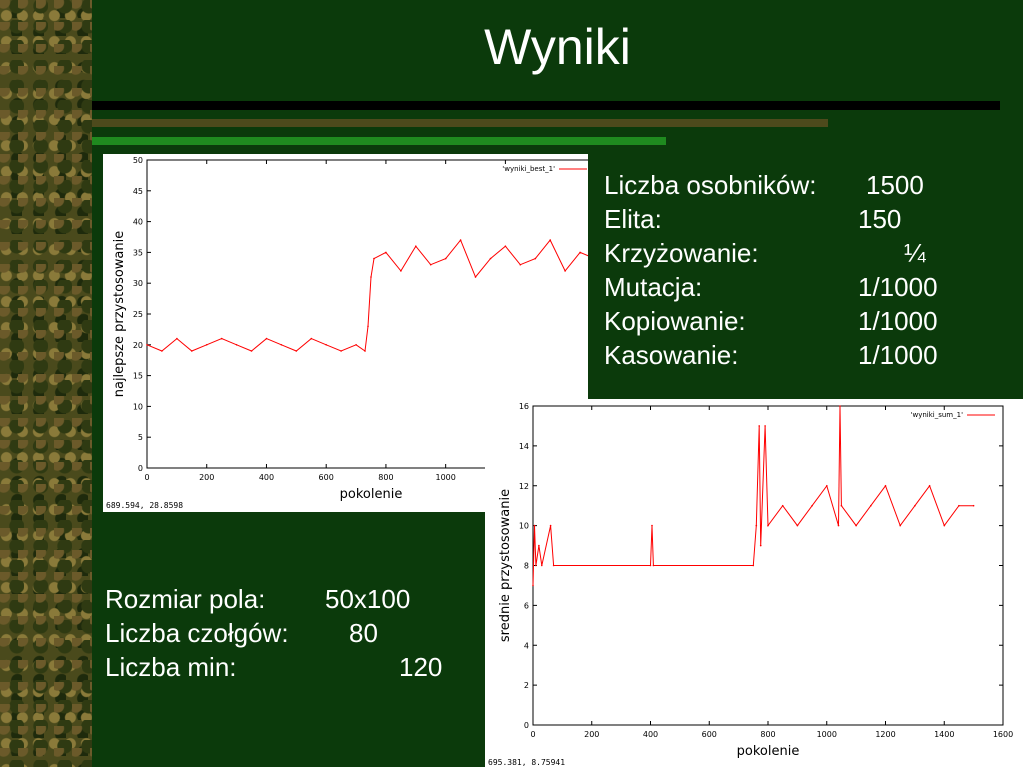  Describe the element at coordinates (633, 219) in the screenshot. I see `param-label: Elita:` at that location.